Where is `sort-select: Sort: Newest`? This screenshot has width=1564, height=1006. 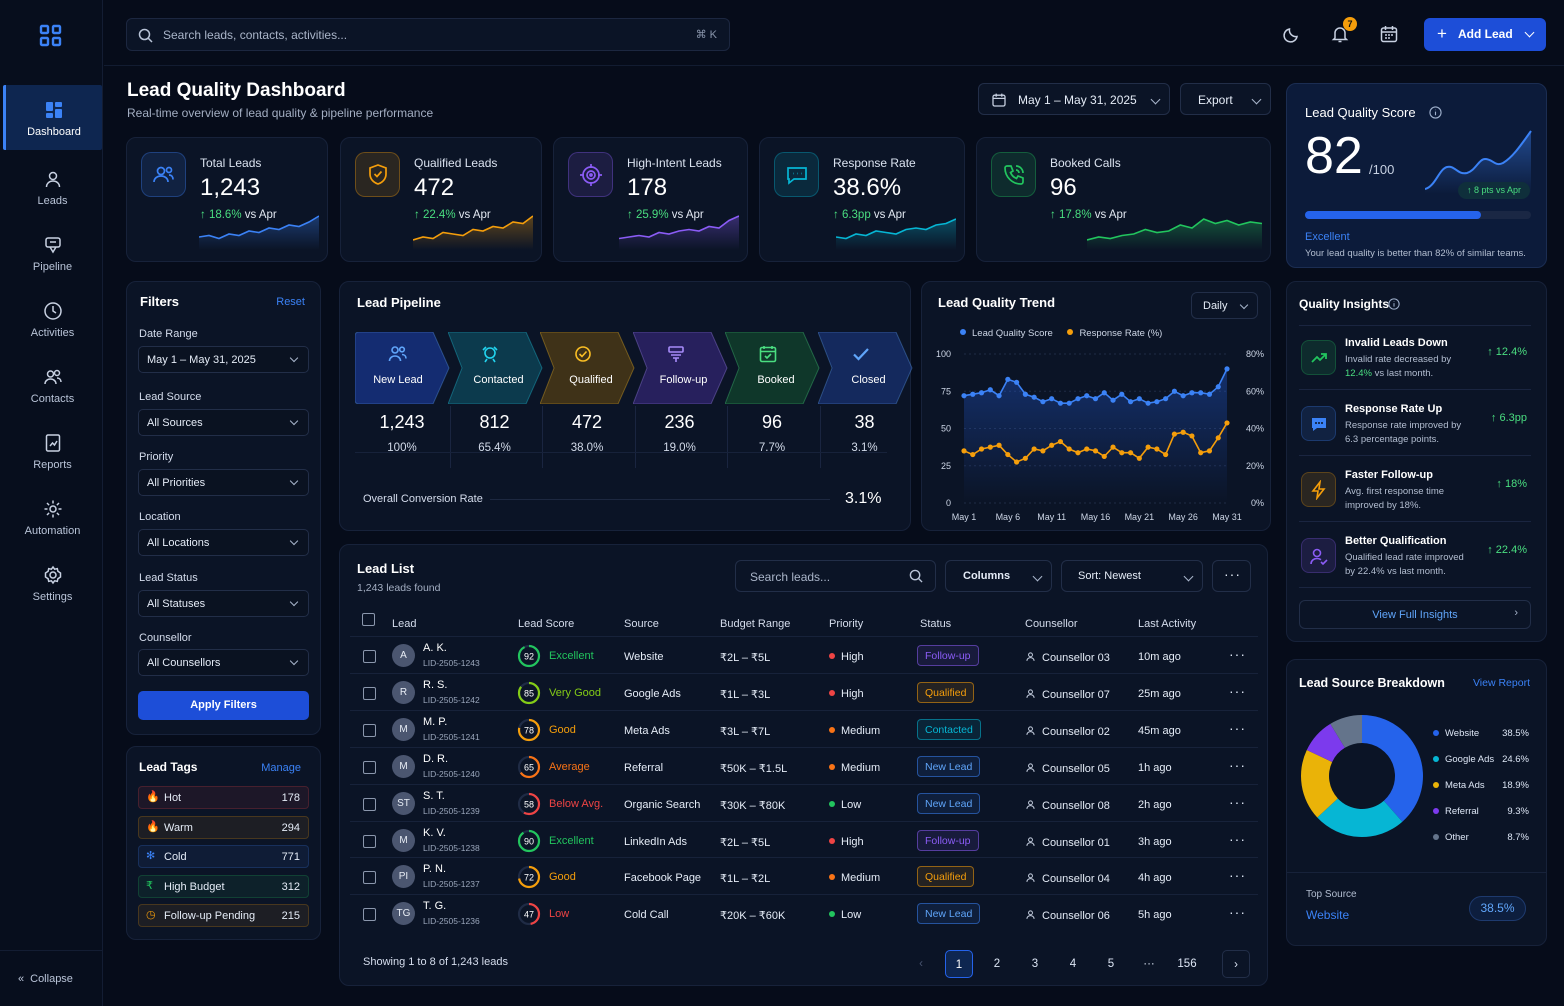 sort-select: Sort: Newest is located at coordinates (1132, 576).